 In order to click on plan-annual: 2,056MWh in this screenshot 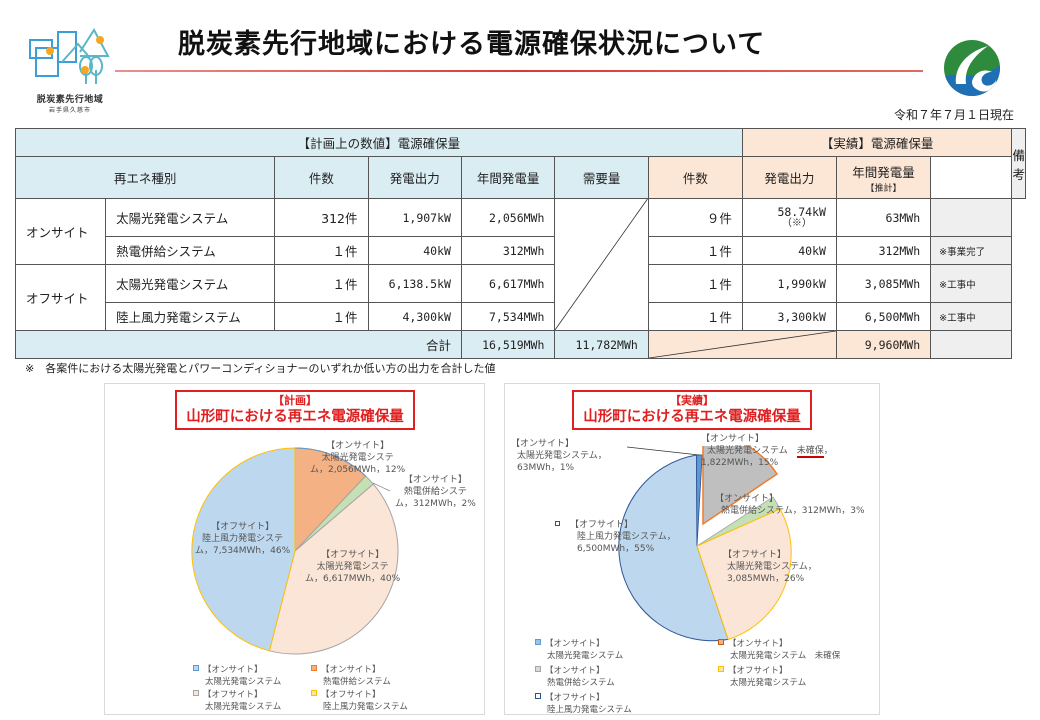, I will do `click(508, 217)`.